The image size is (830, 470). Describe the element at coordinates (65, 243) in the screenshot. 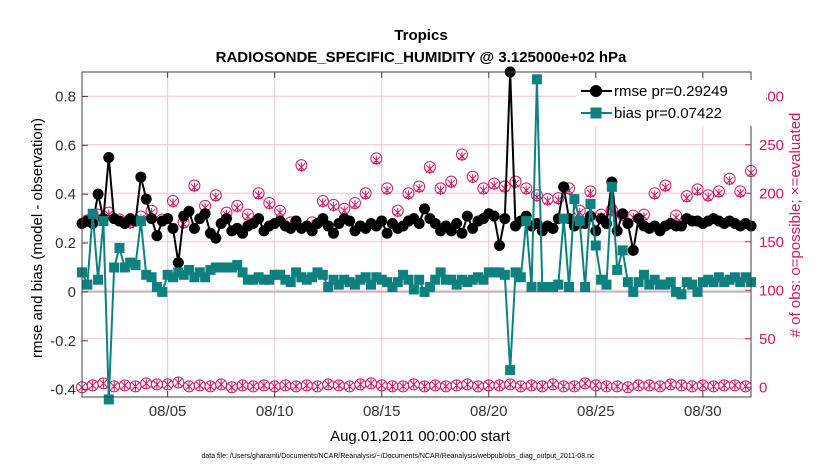

I see `y-left-tick-label: 0.2` at that location.